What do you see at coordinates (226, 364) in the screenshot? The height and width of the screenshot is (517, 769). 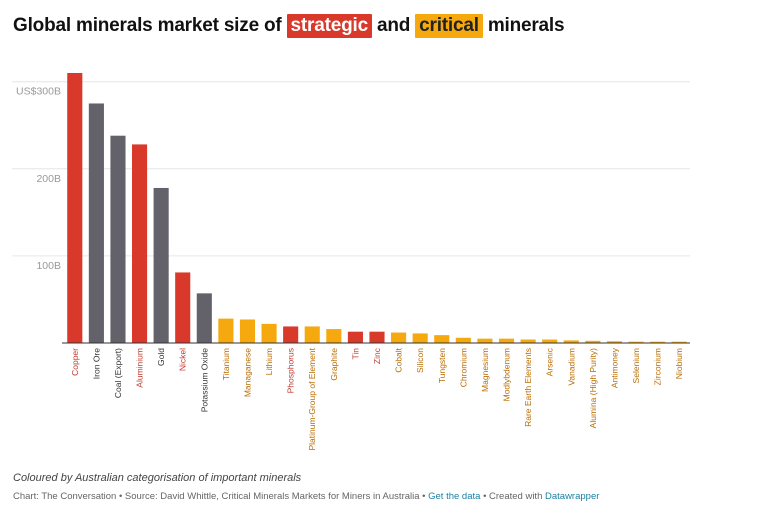 I see `x-tick-label: Titanium` at bounding box center [226, 364].